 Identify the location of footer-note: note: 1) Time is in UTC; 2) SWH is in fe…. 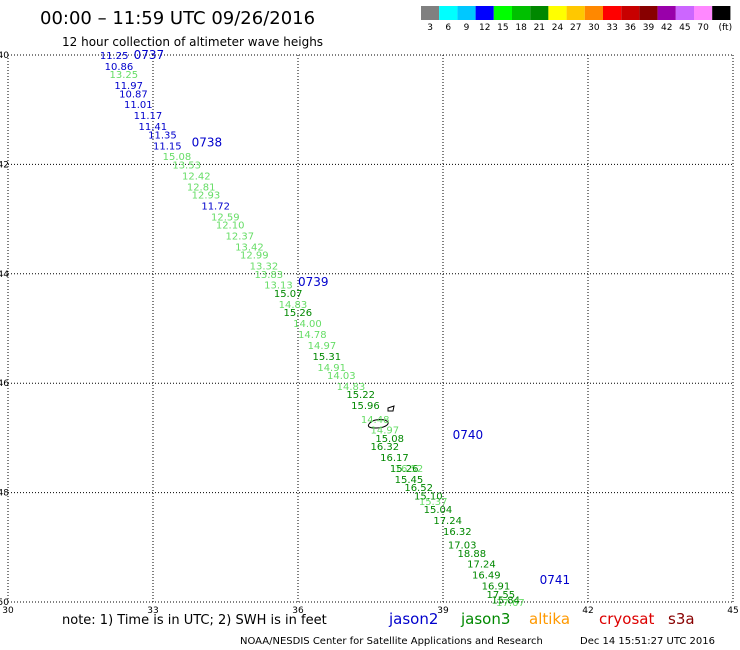
(194, 620).